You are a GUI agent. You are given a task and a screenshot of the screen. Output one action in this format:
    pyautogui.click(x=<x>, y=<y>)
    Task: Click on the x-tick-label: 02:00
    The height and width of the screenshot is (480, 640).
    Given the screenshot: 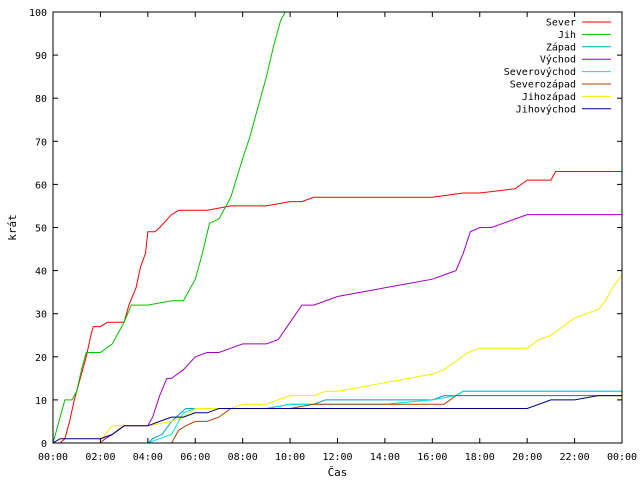 What is the action you would take?
    pyautogui.click(x=100, y=457)
    